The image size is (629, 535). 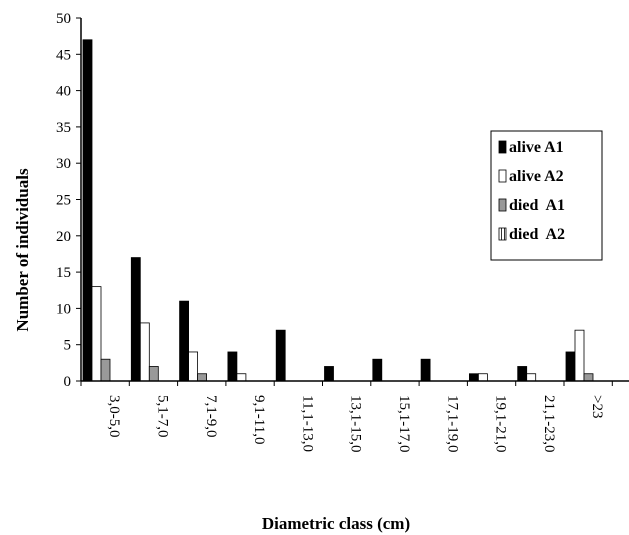 What do you see at coordinates (336, 523) in the screenshot?
I see `x-axis-title: Diametric class (cm)` at bounding box center [336, 523].